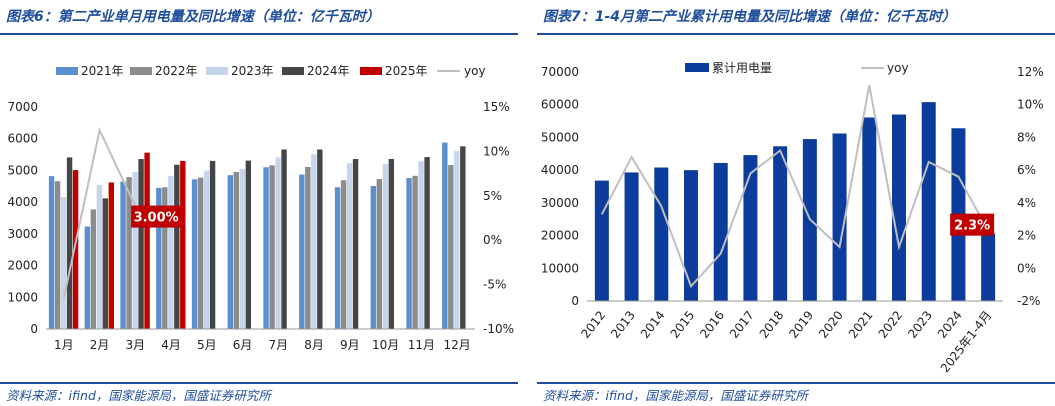 This screenshot has height=406, width=1055. I want to click on y2-tick-label: -2%, so click(1028, 301).